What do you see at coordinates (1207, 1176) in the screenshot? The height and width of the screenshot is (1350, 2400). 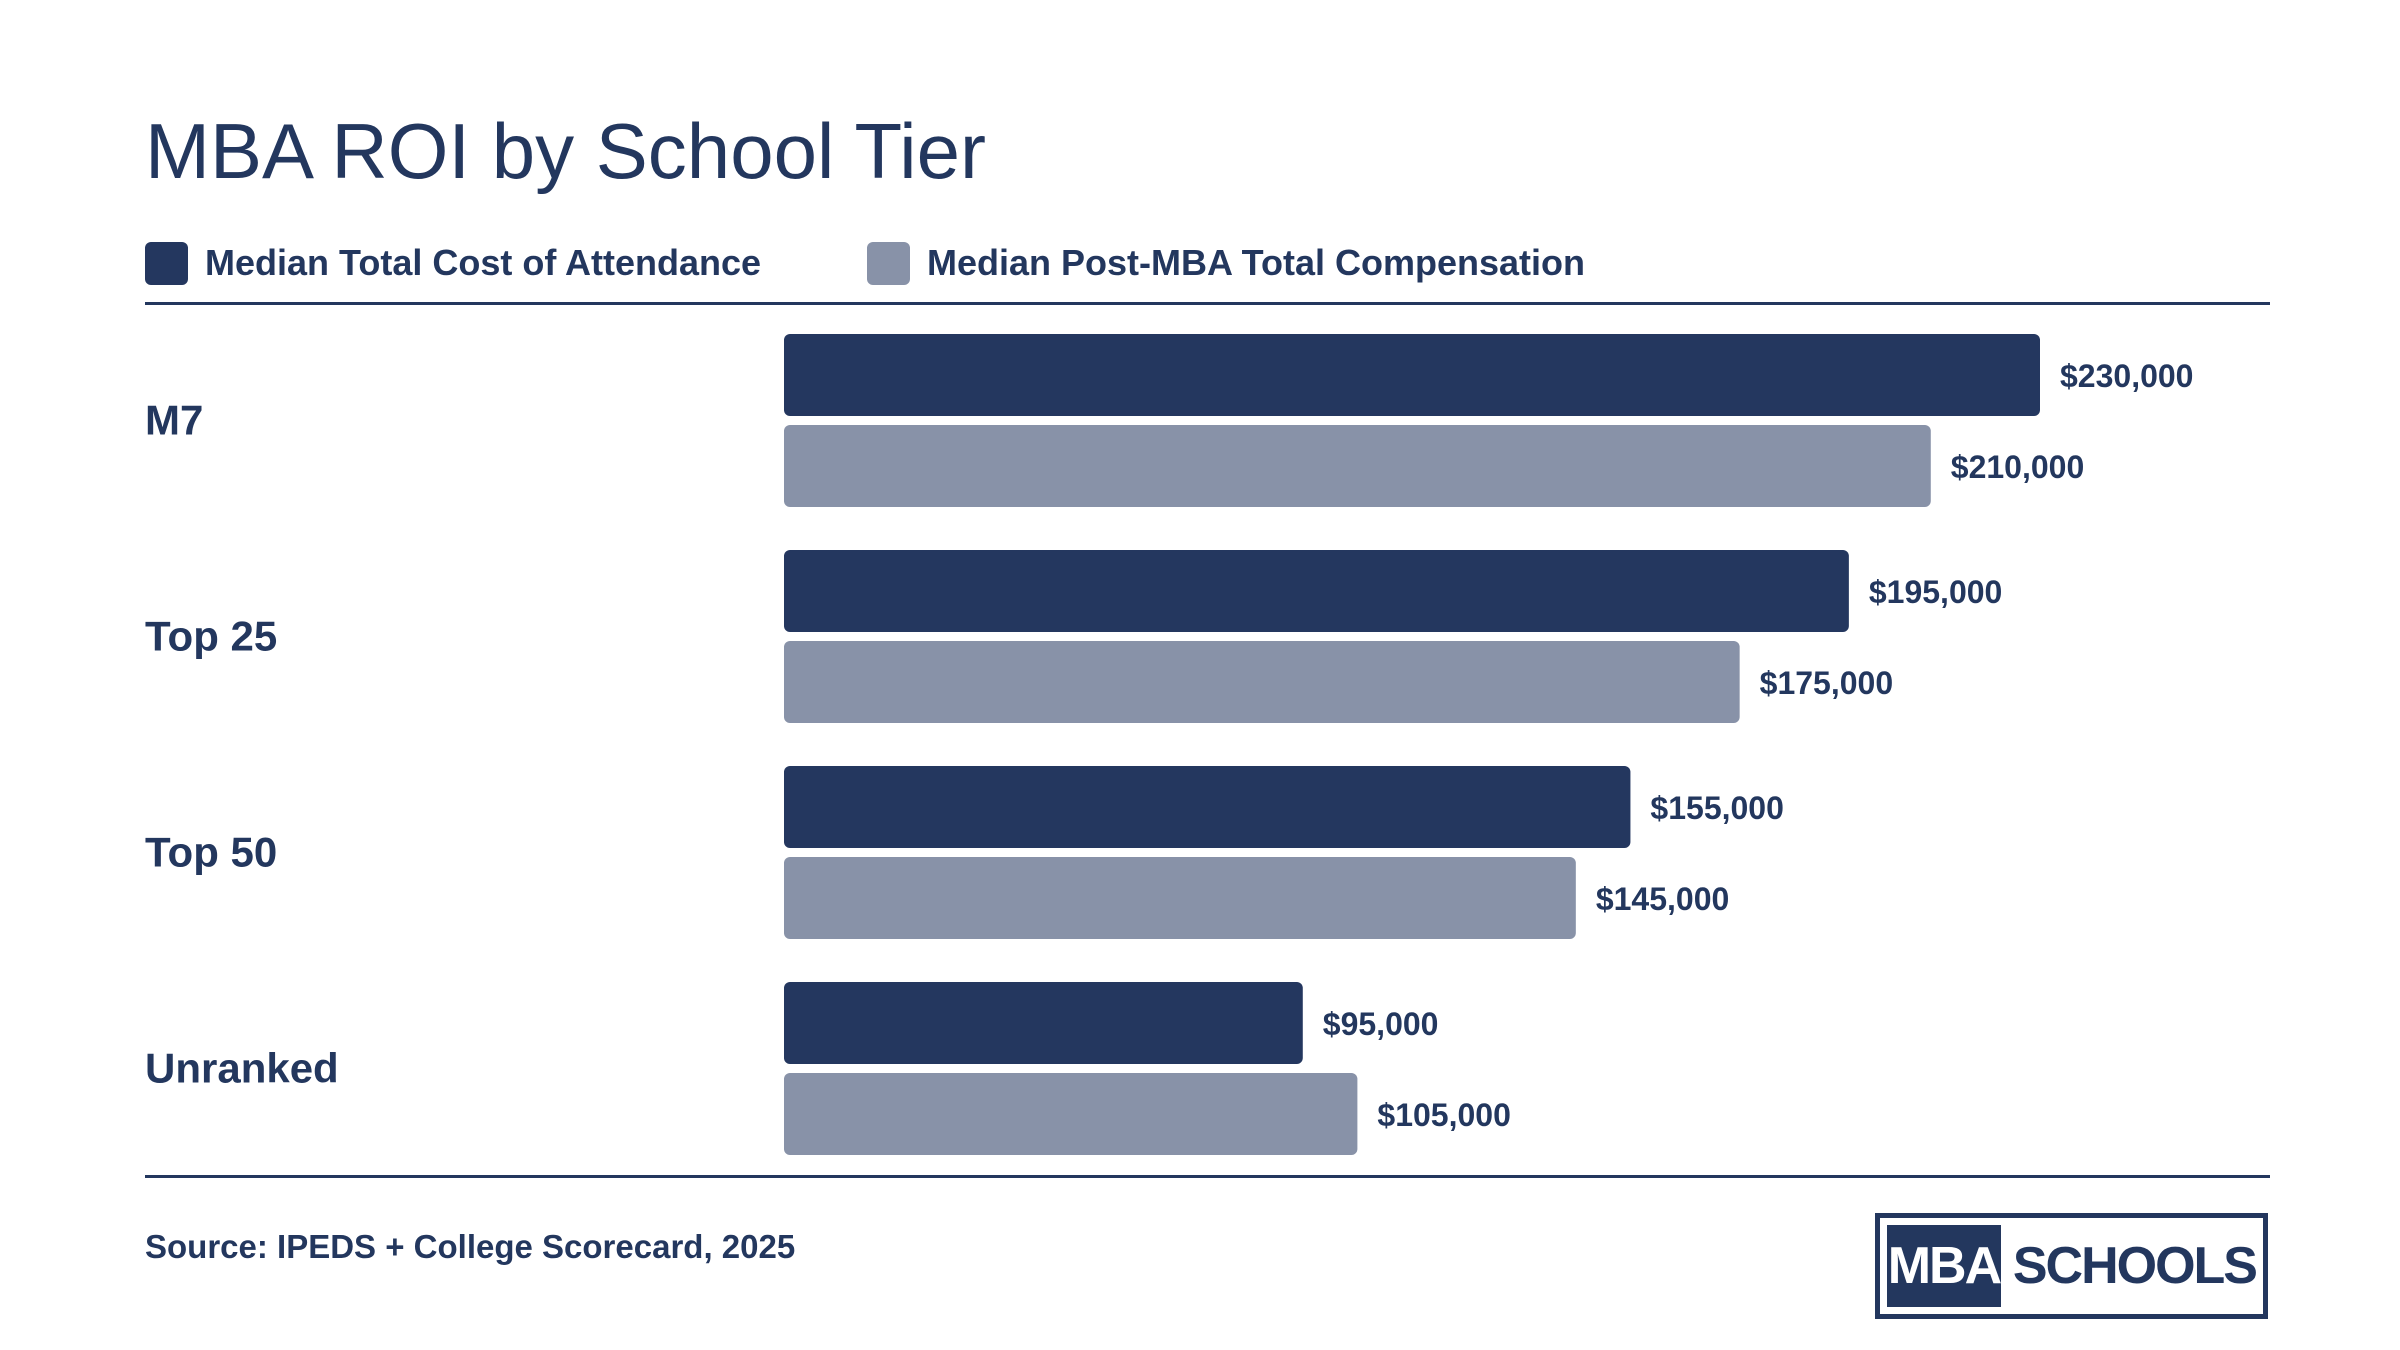 I see `bottom-divider` at bounding box center [1207, 1176].